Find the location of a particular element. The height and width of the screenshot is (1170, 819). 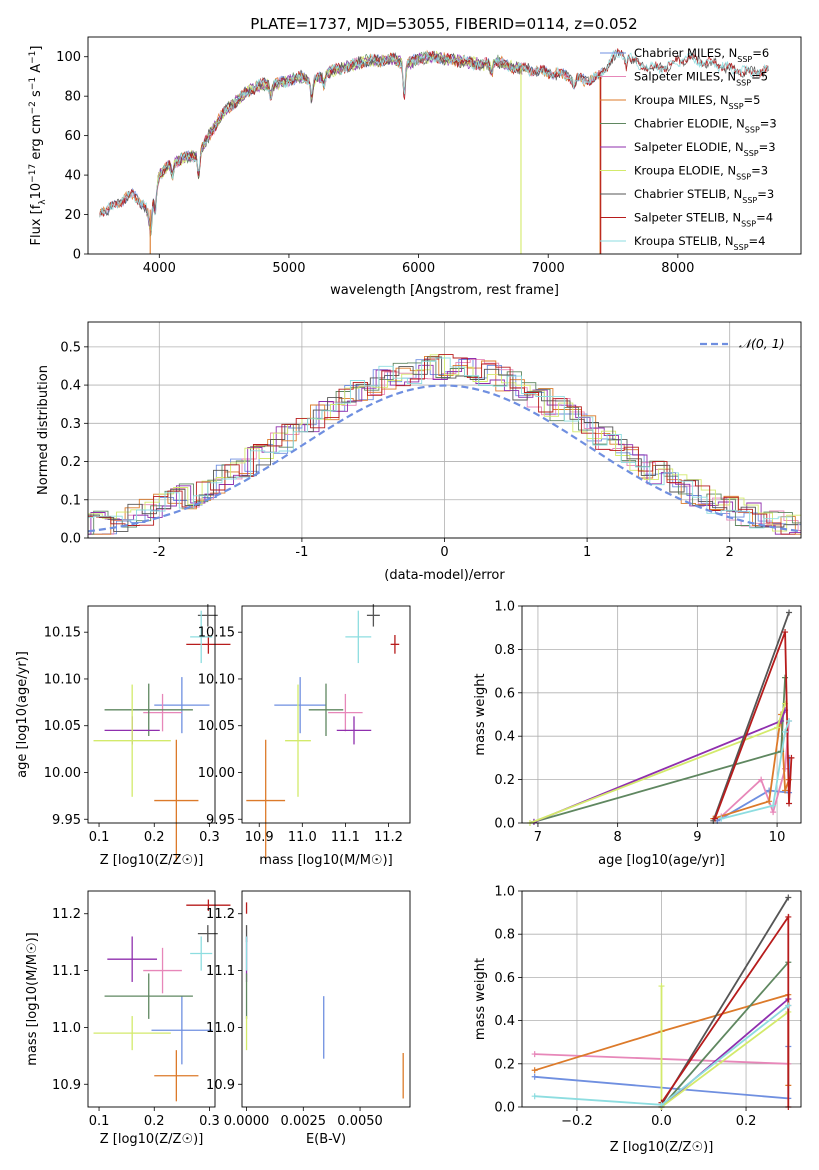

y-tick-label: 10.00 is located at coordinates (216, 773).